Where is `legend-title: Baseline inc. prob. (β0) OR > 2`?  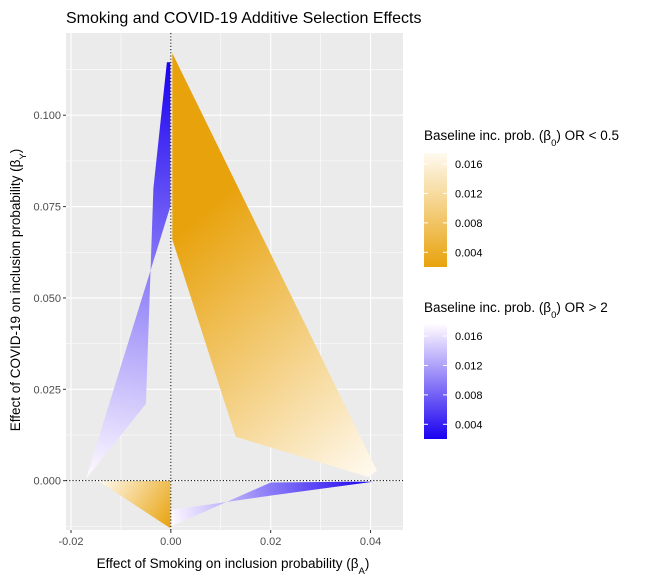
legend-title: Baseline inc. prob. (β0) OR > 2 is located at coordinates (516, 310).